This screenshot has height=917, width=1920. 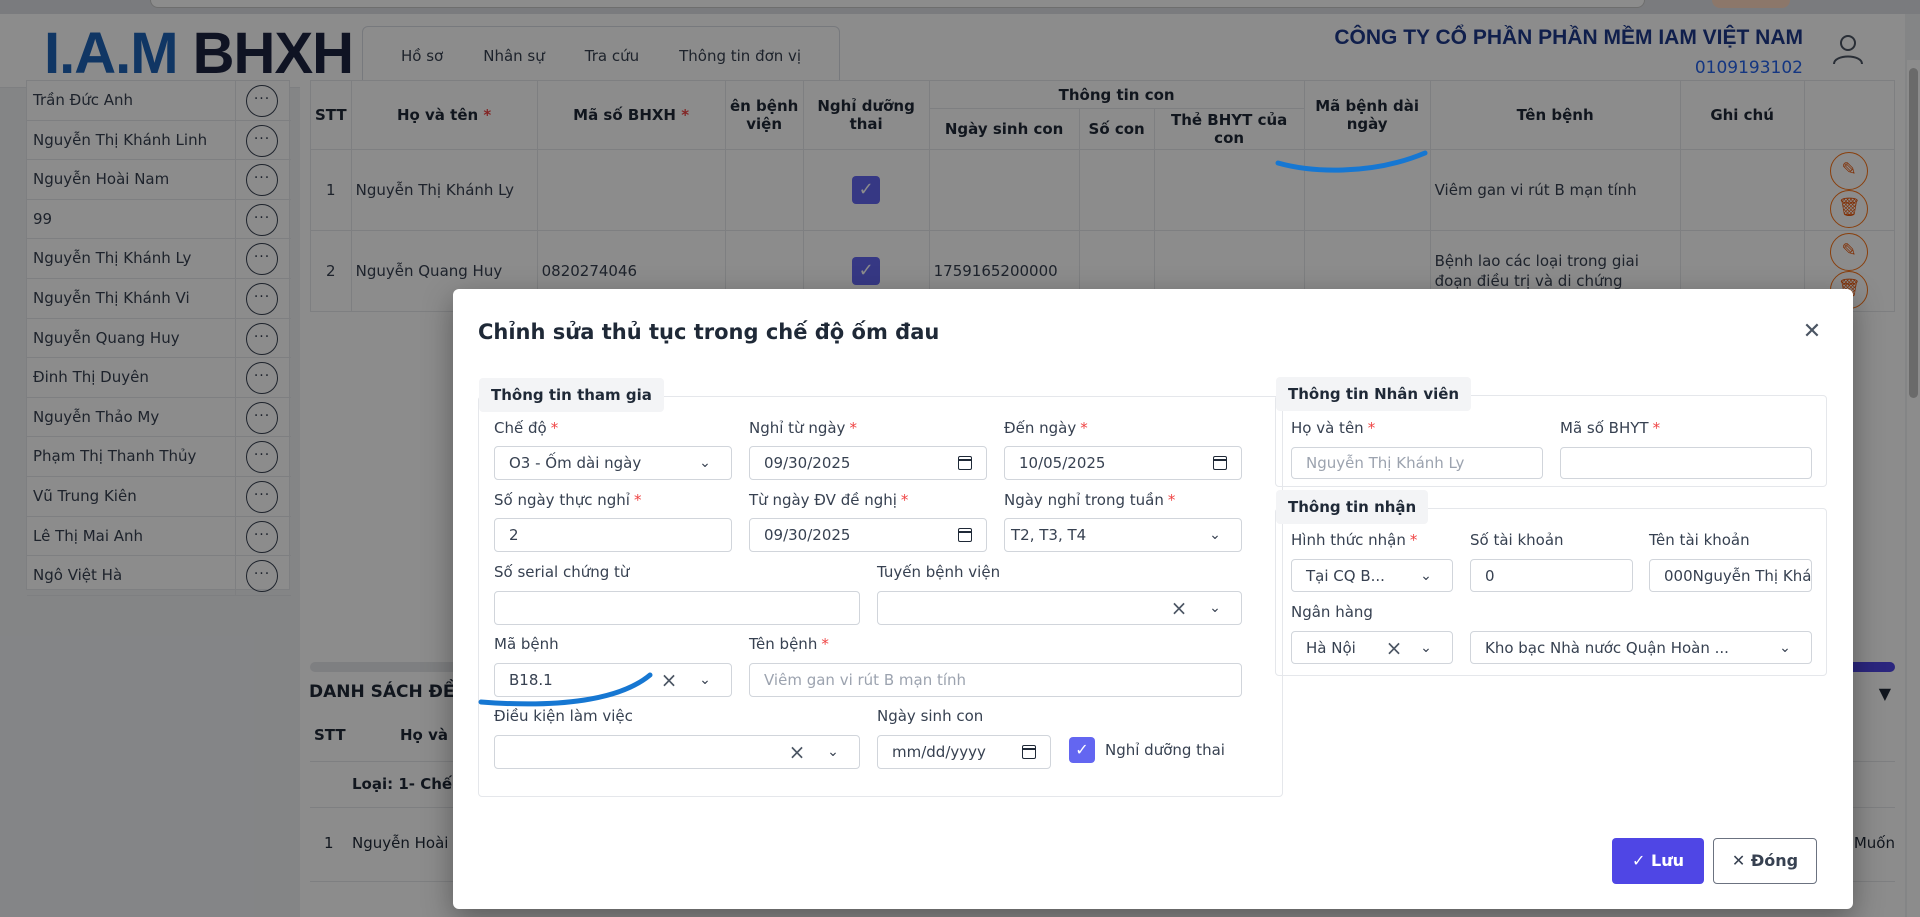 What do you see at coordinates (789, 644) in the screenshot?
I see `ten-benh-label: Tên bệnh *` at bounding box center [789, 644].